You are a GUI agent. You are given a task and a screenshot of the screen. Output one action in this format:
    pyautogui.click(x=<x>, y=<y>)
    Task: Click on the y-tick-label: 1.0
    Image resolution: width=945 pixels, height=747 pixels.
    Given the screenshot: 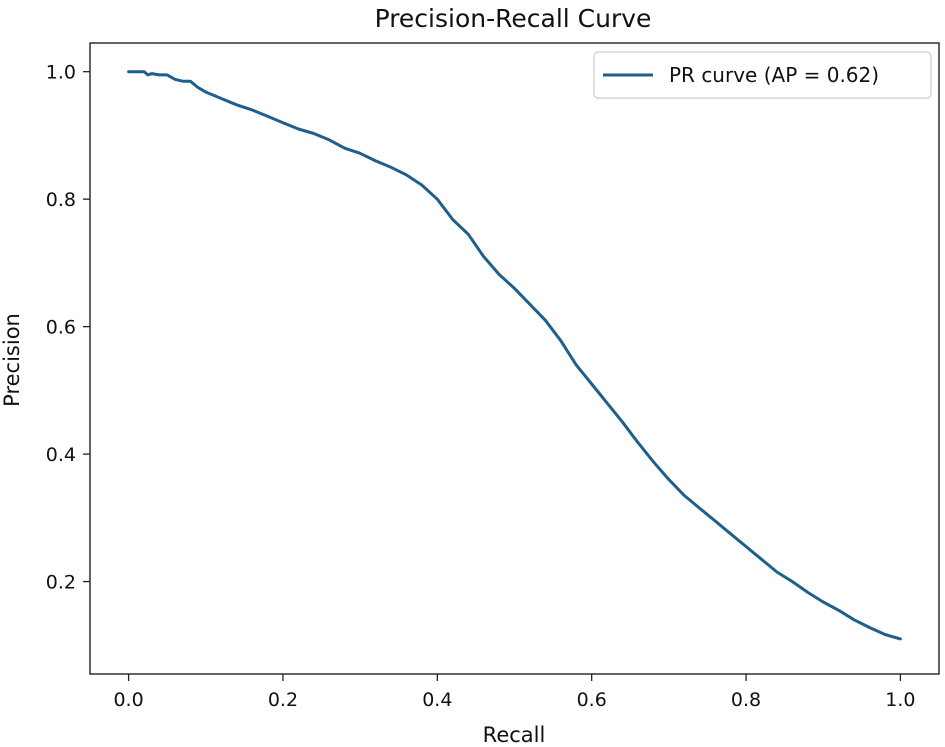 What is the action you would take?
    pyautogui.click(x=61, y=73)
    